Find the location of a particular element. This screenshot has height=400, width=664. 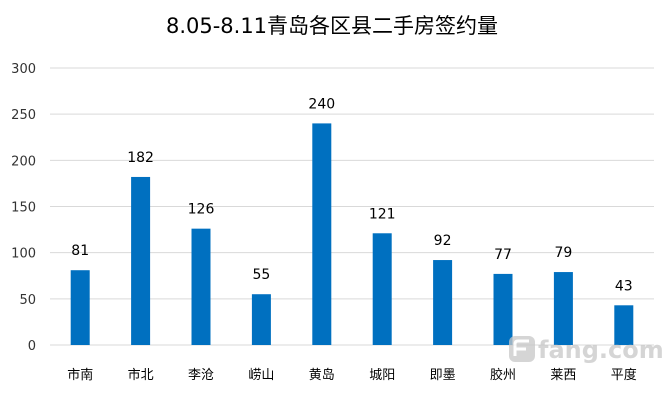

watermark-text: fang.com is located at coordinates (601, 350).